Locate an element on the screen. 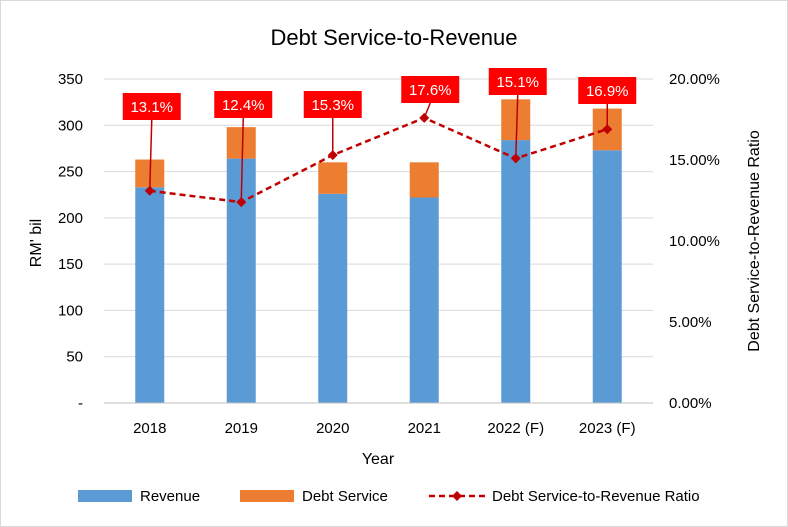 This screenshot has height=527, width=788. data-label: 16.9% is located at coordinates (607, 91).